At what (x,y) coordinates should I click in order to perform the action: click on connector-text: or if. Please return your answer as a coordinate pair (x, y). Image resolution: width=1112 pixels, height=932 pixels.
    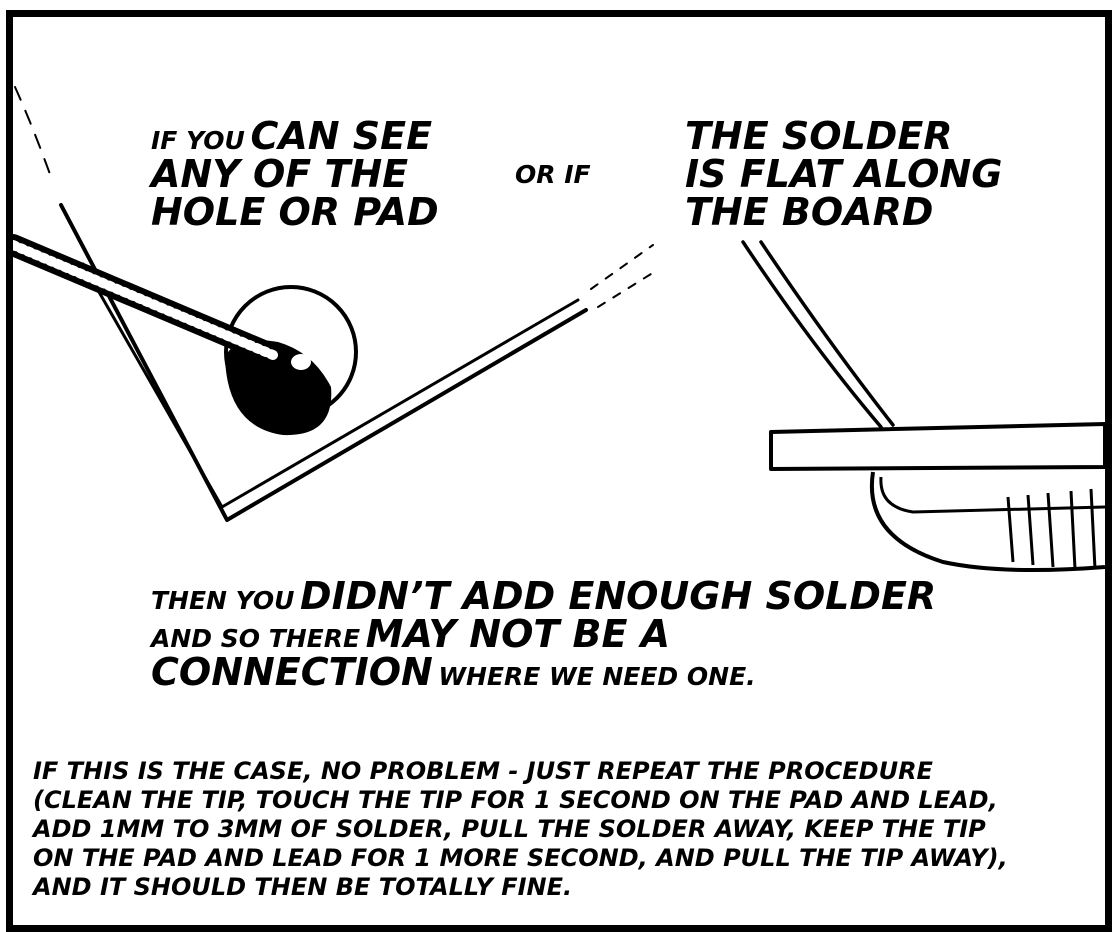
    Looking at the image, I should click on (553, 174).